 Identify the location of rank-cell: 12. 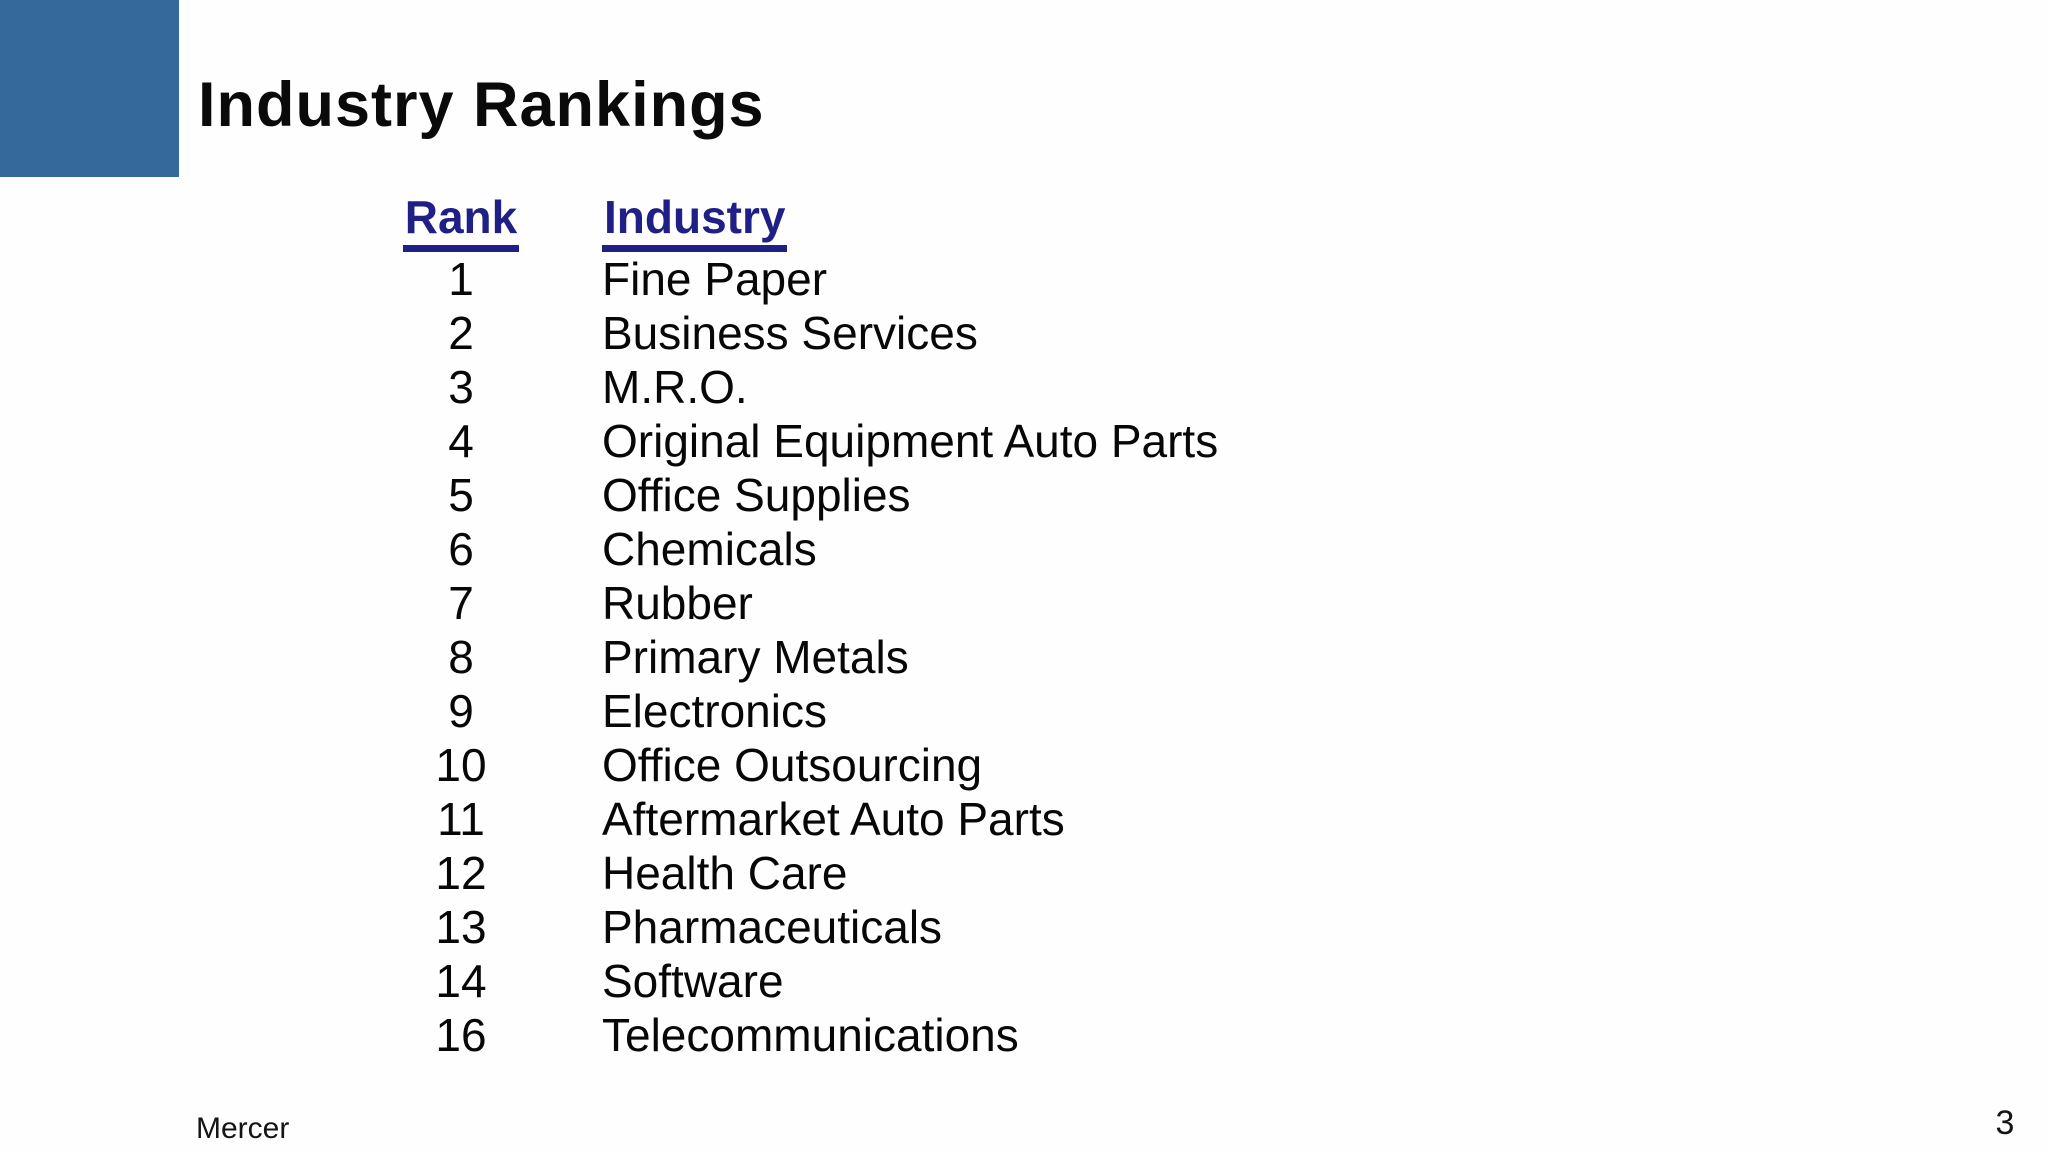
(461, 873).